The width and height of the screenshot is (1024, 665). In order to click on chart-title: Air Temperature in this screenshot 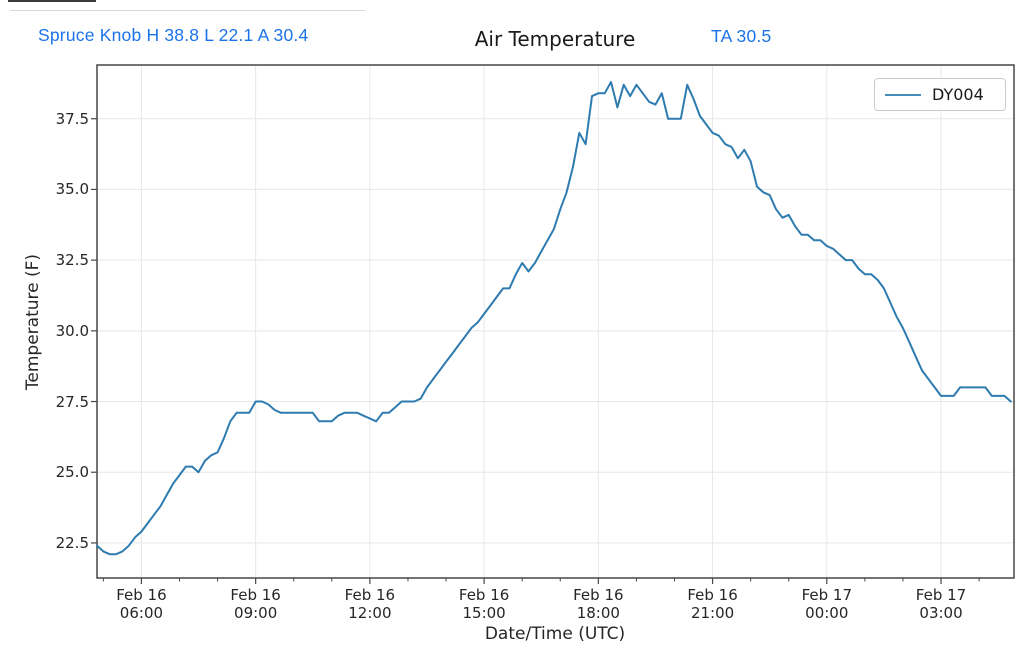, I will do `click(555, 39)`.